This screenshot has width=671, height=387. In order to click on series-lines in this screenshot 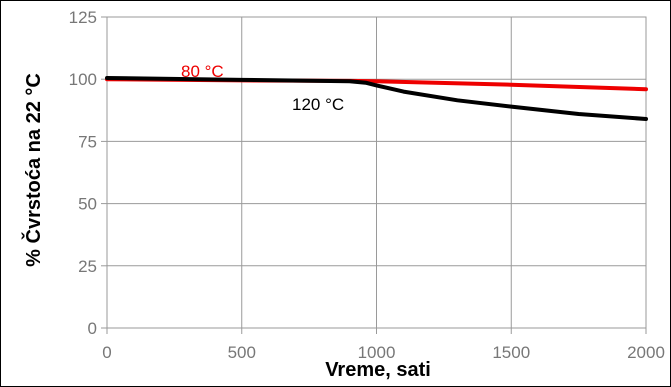, I will do `click(376, 98)`.